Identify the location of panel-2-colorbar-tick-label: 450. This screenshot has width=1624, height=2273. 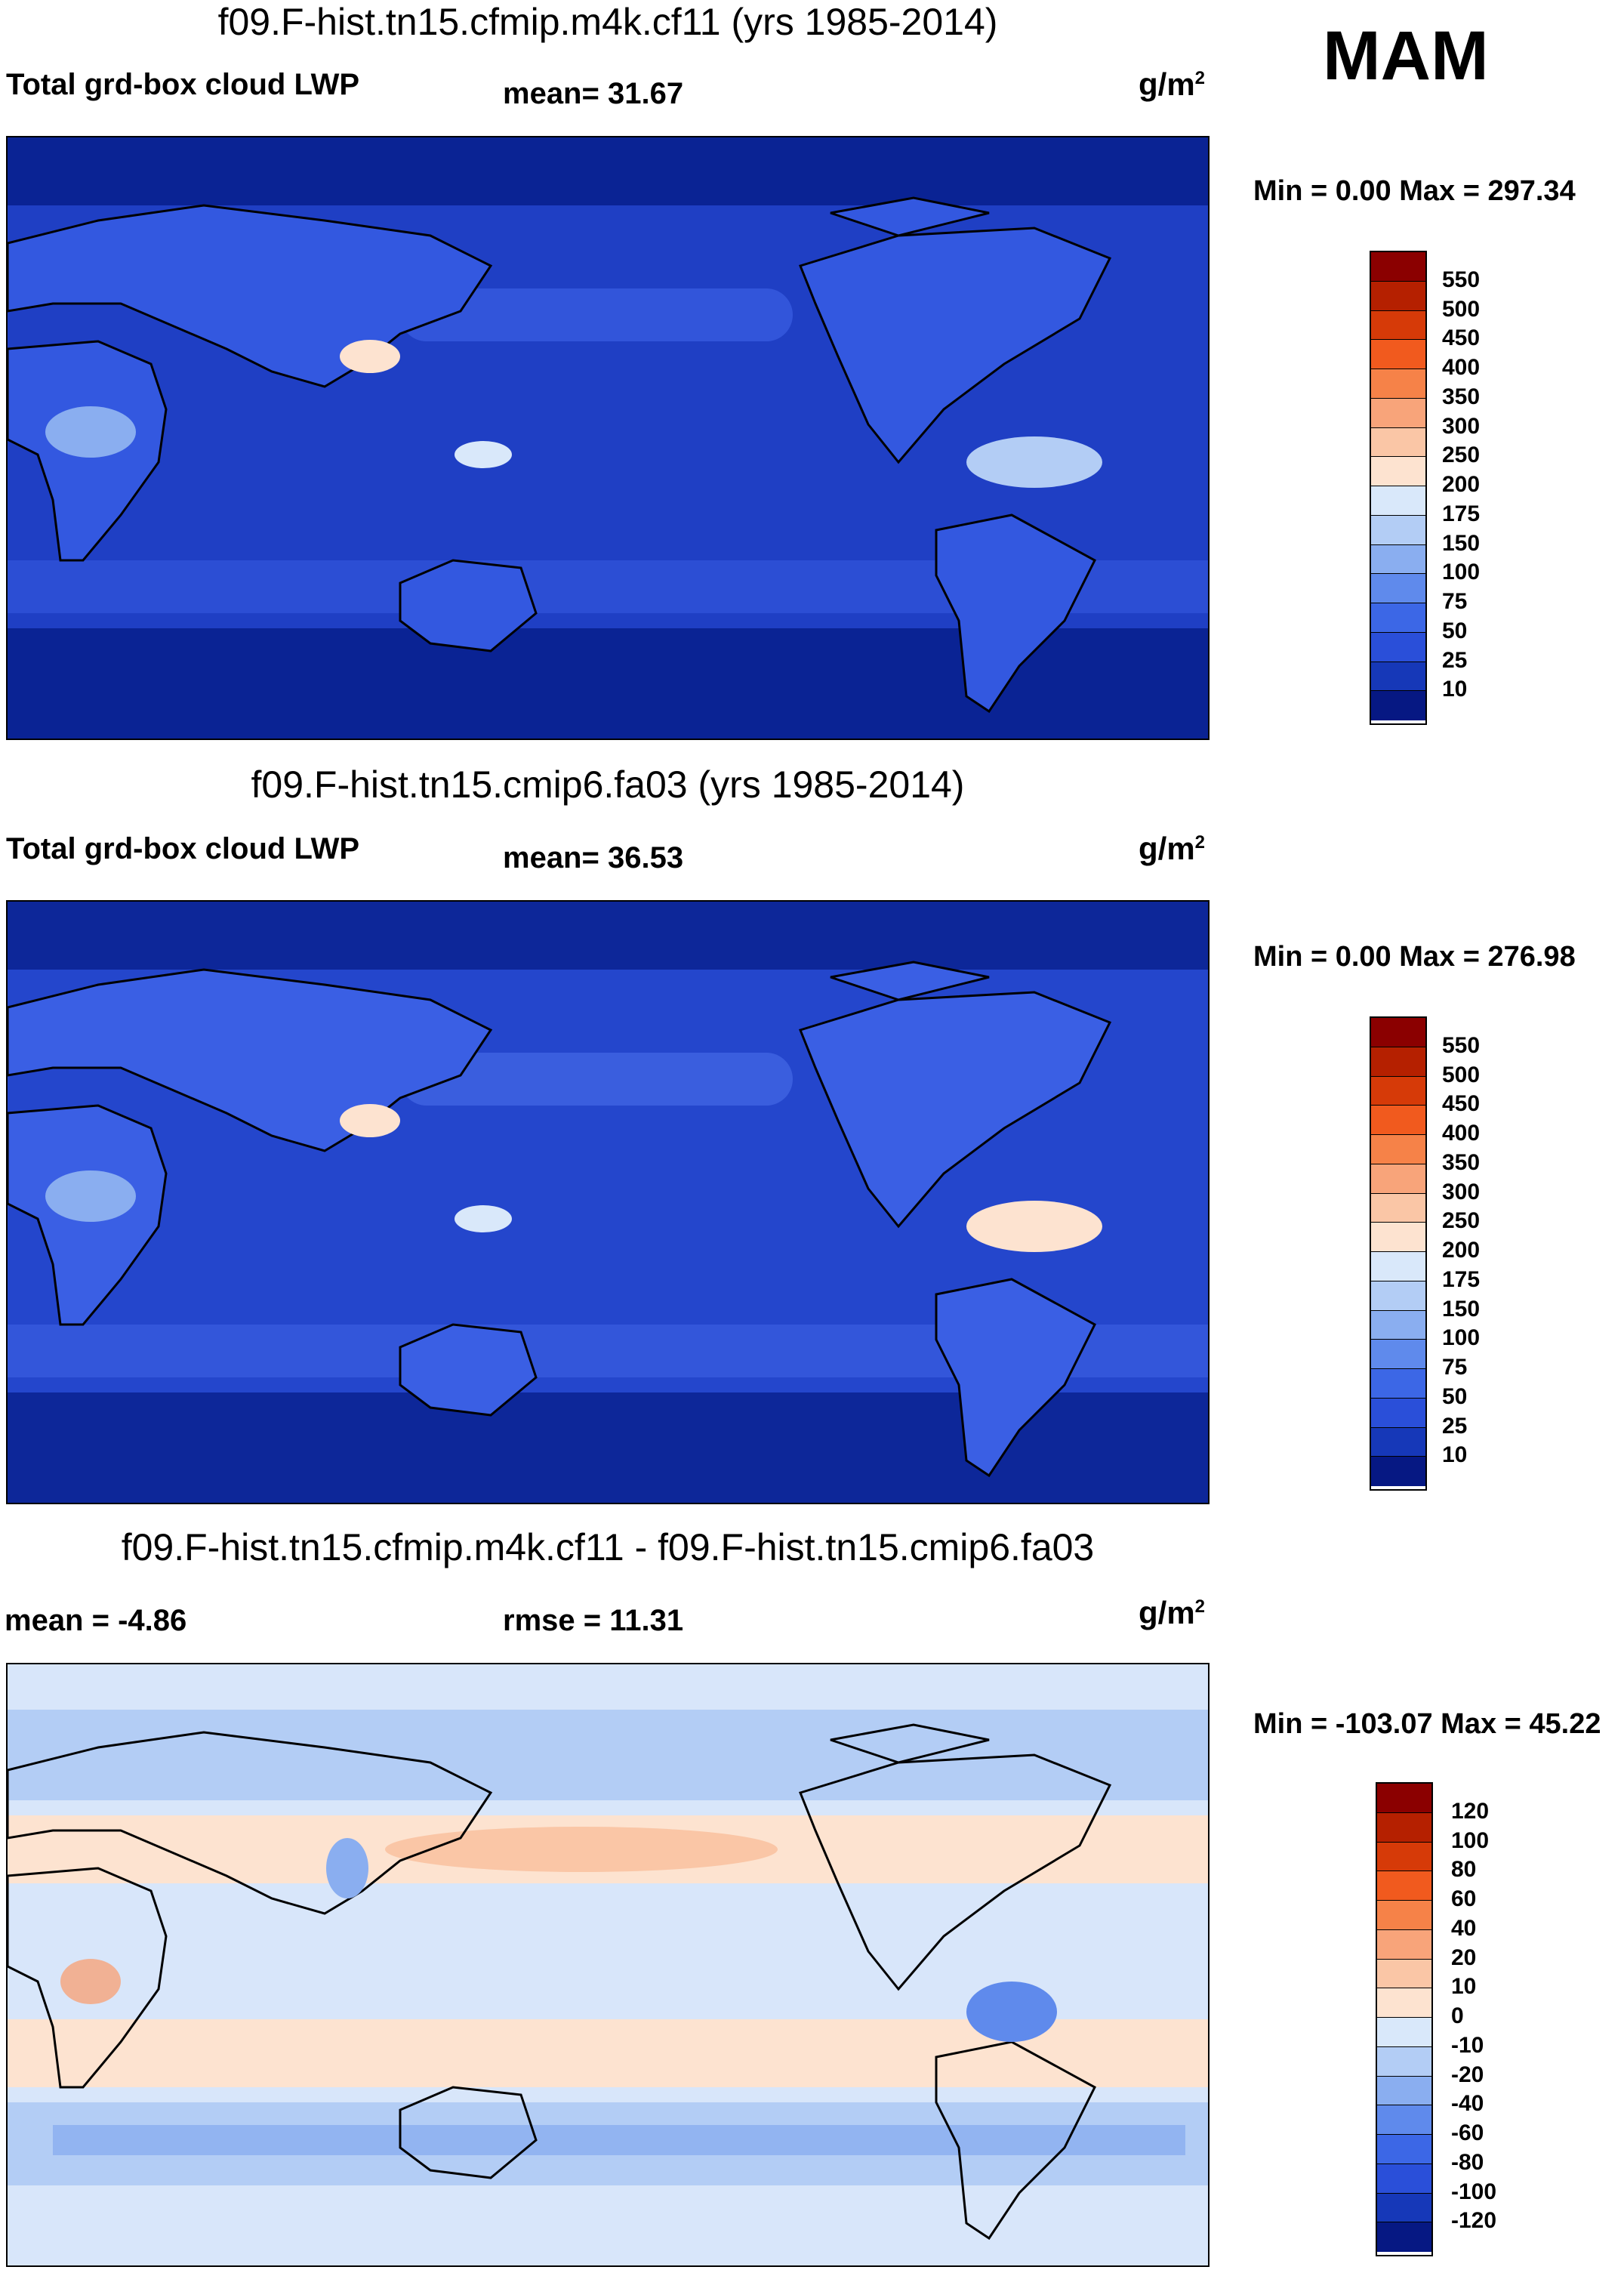
(1462, 1104).